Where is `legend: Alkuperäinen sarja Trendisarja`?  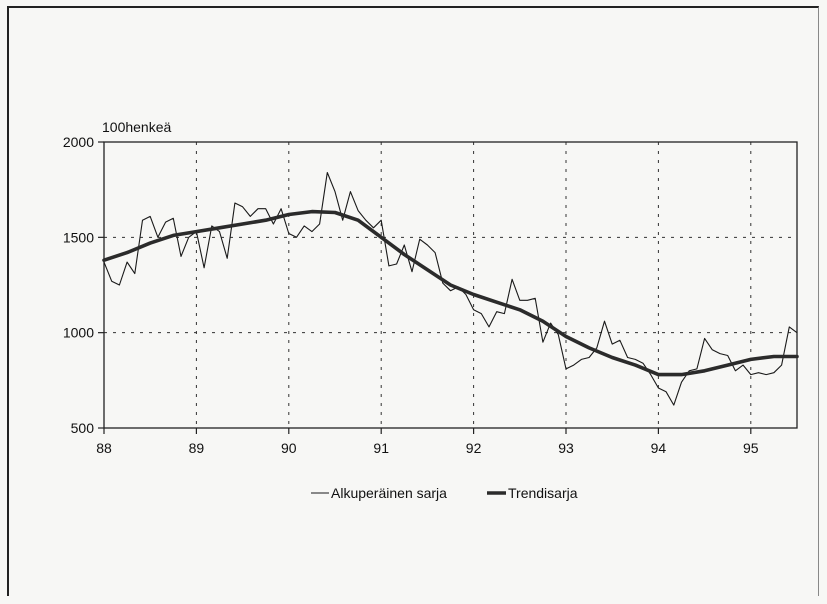 legend: Alkuperäinen sarja Trendisarja is located at coordinates (444, 493).